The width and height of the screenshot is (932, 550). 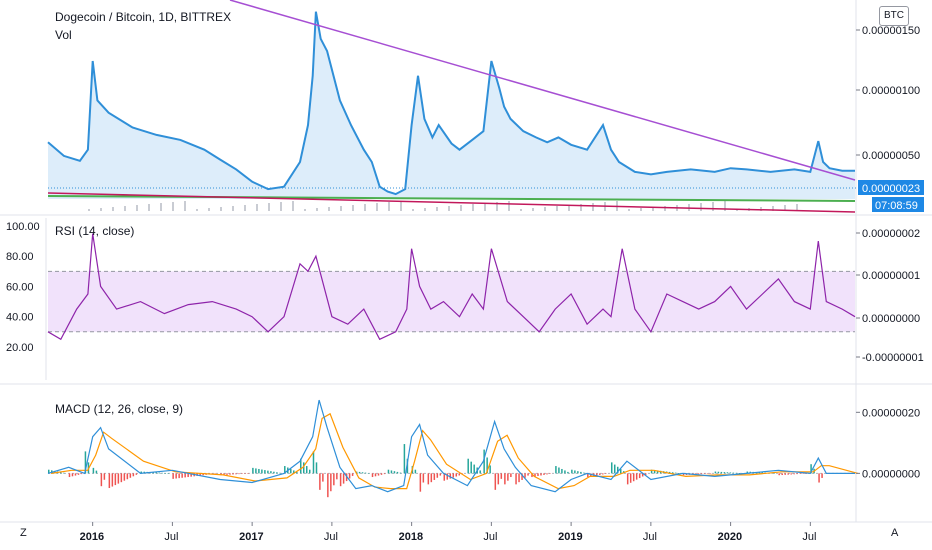 I want to click on time-tick-label: 2016, so click(x=92, y=537).